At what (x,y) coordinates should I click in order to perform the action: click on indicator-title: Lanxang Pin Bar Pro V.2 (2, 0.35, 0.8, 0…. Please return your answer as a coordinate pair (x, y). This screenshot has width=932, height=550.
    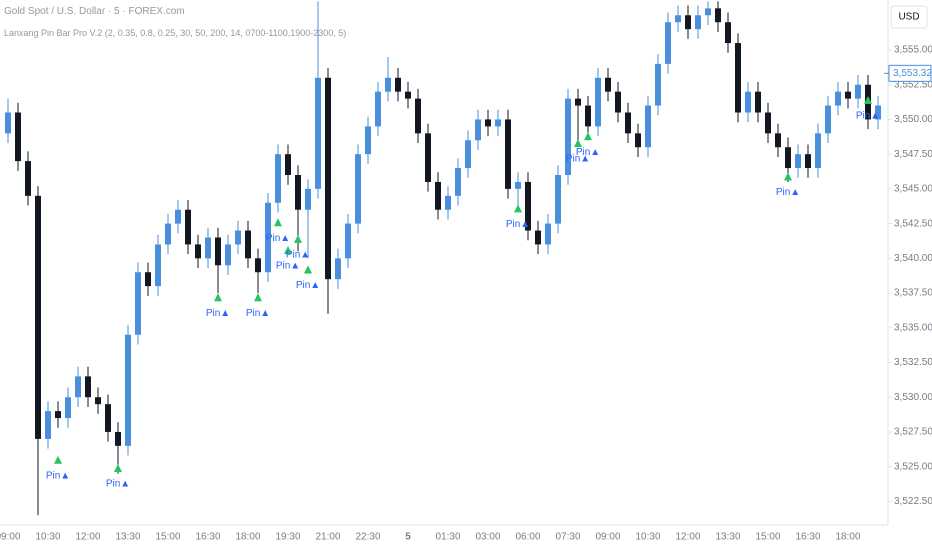
    Looking at the image, I should click on (175, 33).